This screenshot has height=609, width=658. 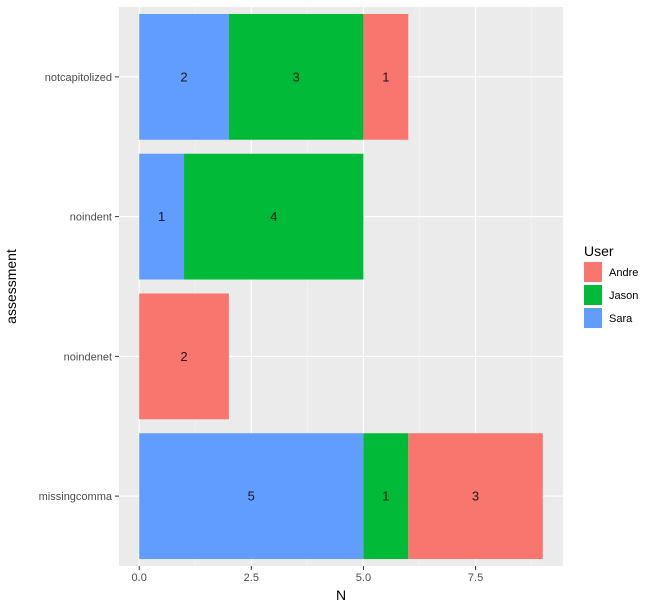 I want to click on legend-label-jason: Jason, so click(x=623, y=296).